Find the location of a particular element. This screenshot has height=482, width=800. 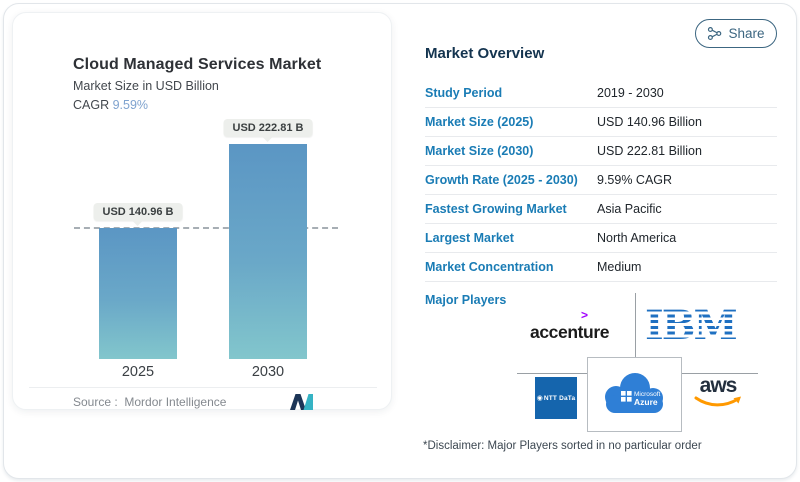

chart-cagr: CAGR 9.59% is located at coordinates (110, 105).